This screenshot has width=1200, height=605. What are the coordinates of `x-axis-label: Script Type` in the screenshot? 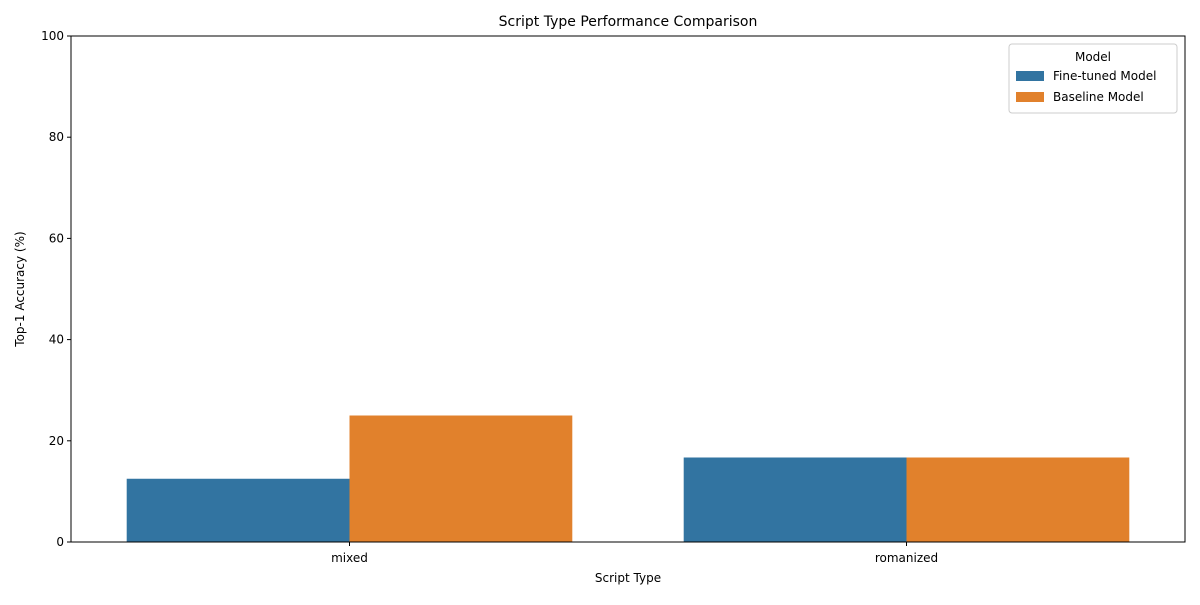 It's located at (628, 578).